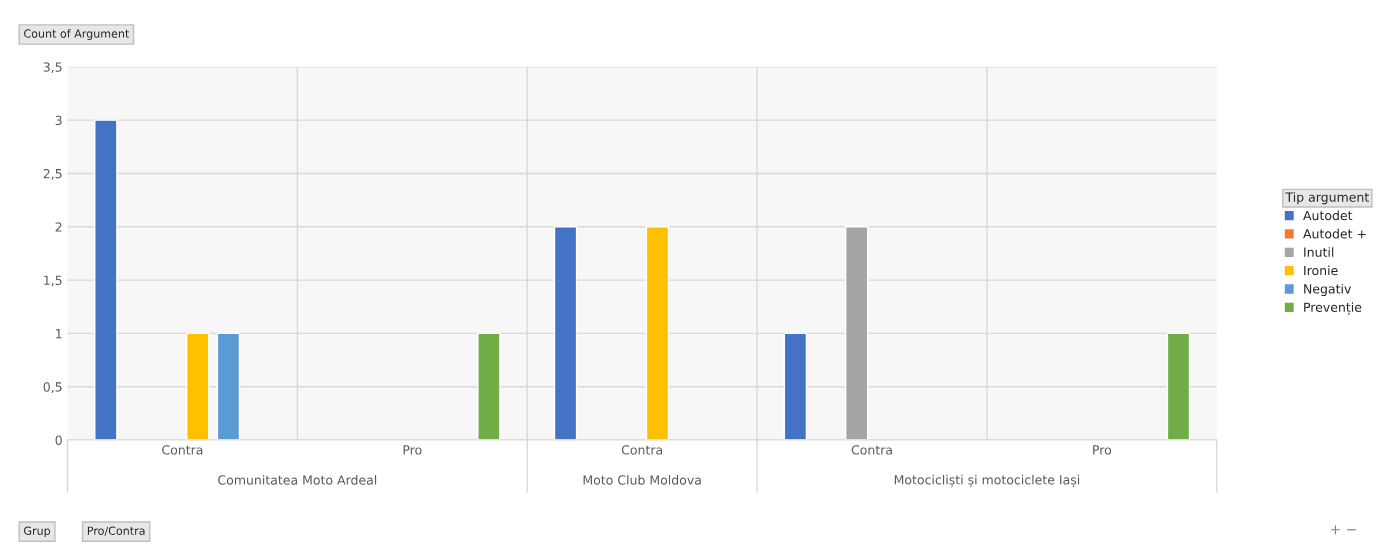  I want to click on legend-label: Autodet, so click(1328, 215).